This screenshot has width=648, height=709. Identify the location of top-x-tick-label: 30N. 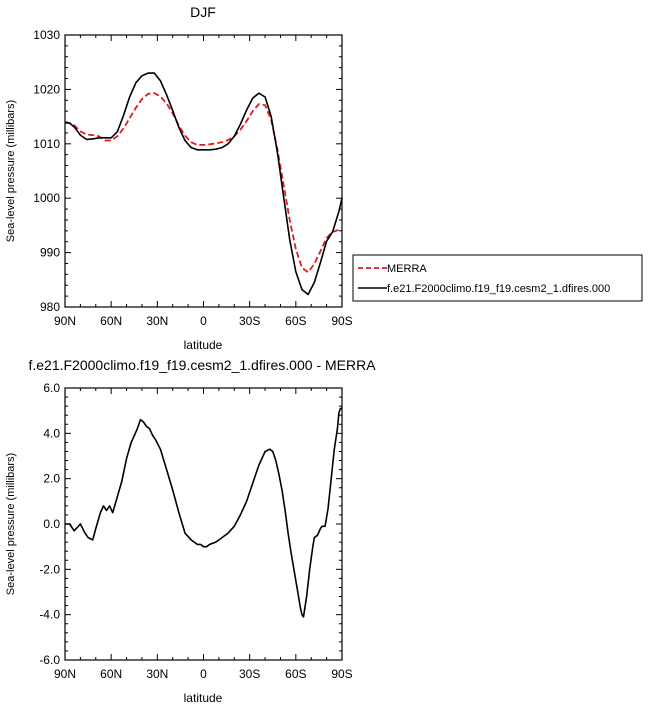
(157, 321).